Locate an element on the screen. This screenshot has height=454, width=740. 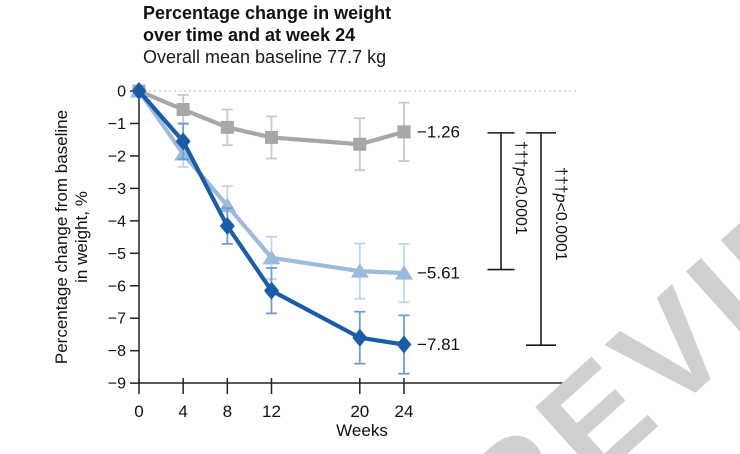
y-axis-ticks: 0 −1 −2 −3 −4 −5 −6 −7 −8 −9 is located at coordinates (123, 238).